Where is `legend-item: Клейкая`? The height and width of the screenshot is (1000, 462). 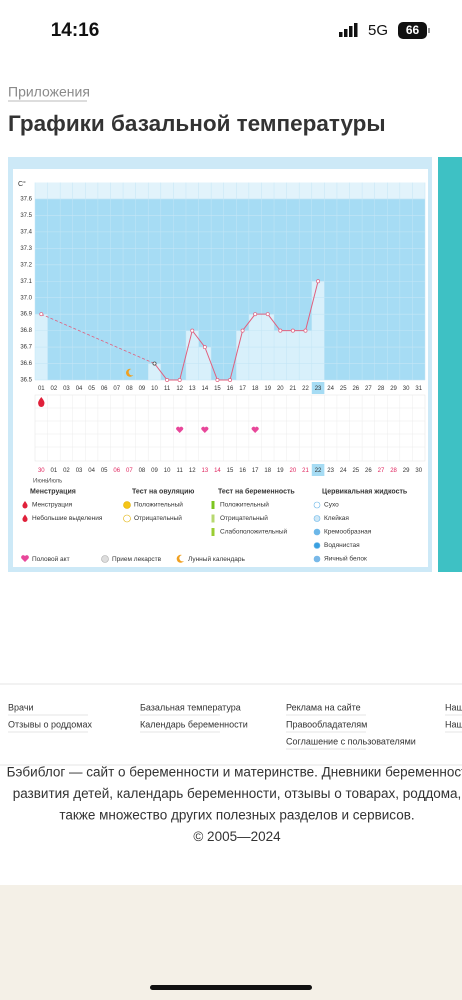
legend-item: Клейкая is located at coordinates (336, 518).